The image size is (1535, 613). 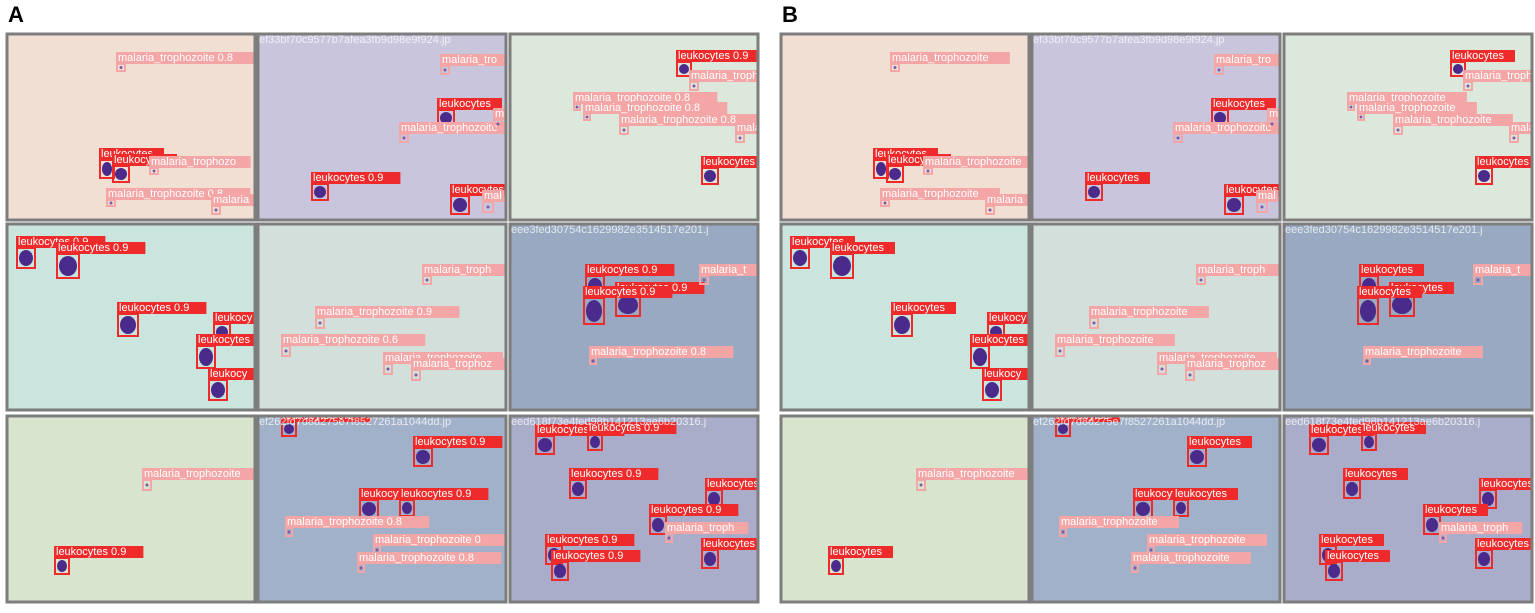 I want to click on tile-title: ef33bf70c9577b7afea3fb9d98e9f924.jp, so click(x=354, y=40).